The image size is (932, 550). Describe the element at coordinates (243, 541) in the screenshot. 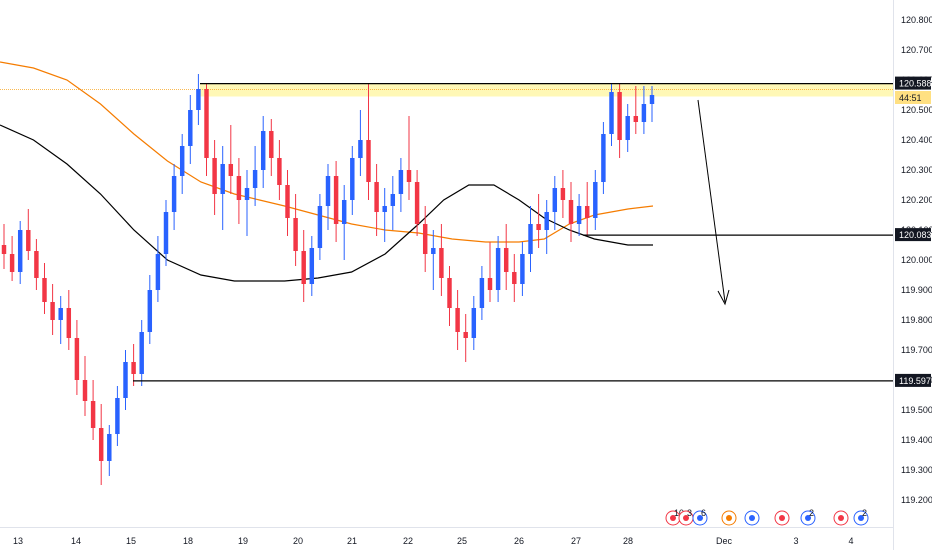

I see `x-tick-label: 19` at that location.